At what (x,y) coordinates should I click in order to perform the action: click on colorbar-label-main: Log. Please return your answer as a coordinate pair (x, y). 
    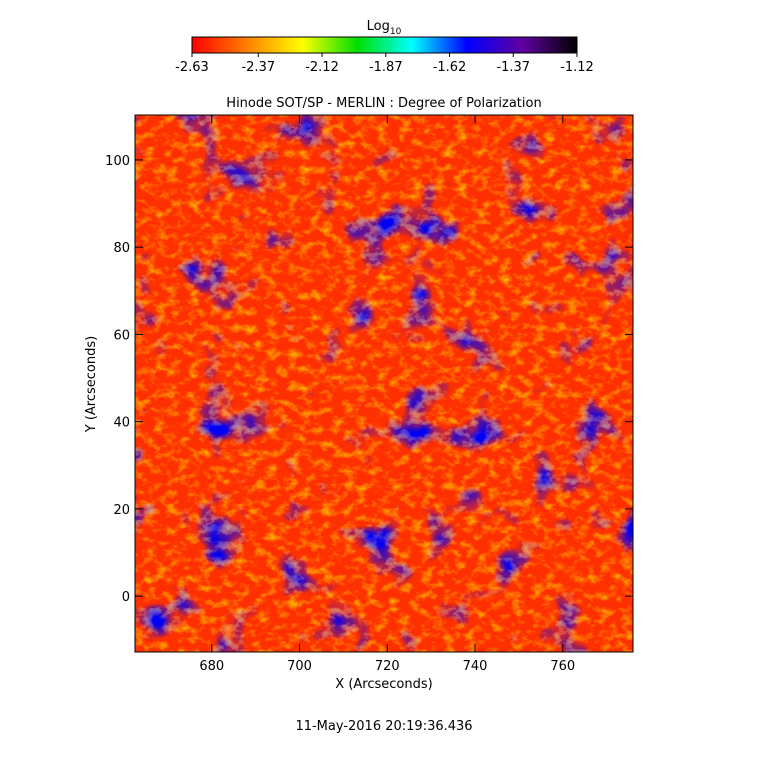
    Looking at the image, I should click on (378, 26).